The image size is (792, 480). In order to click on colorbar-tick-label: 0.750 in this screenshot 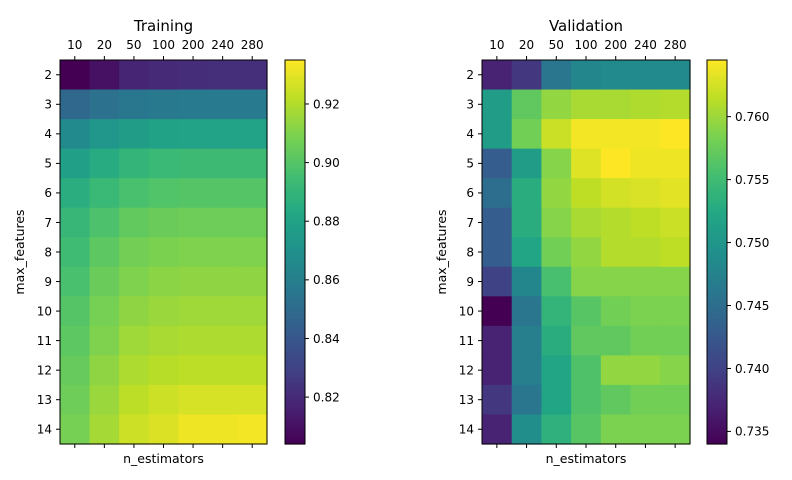, I will do `click(752, 243)`.